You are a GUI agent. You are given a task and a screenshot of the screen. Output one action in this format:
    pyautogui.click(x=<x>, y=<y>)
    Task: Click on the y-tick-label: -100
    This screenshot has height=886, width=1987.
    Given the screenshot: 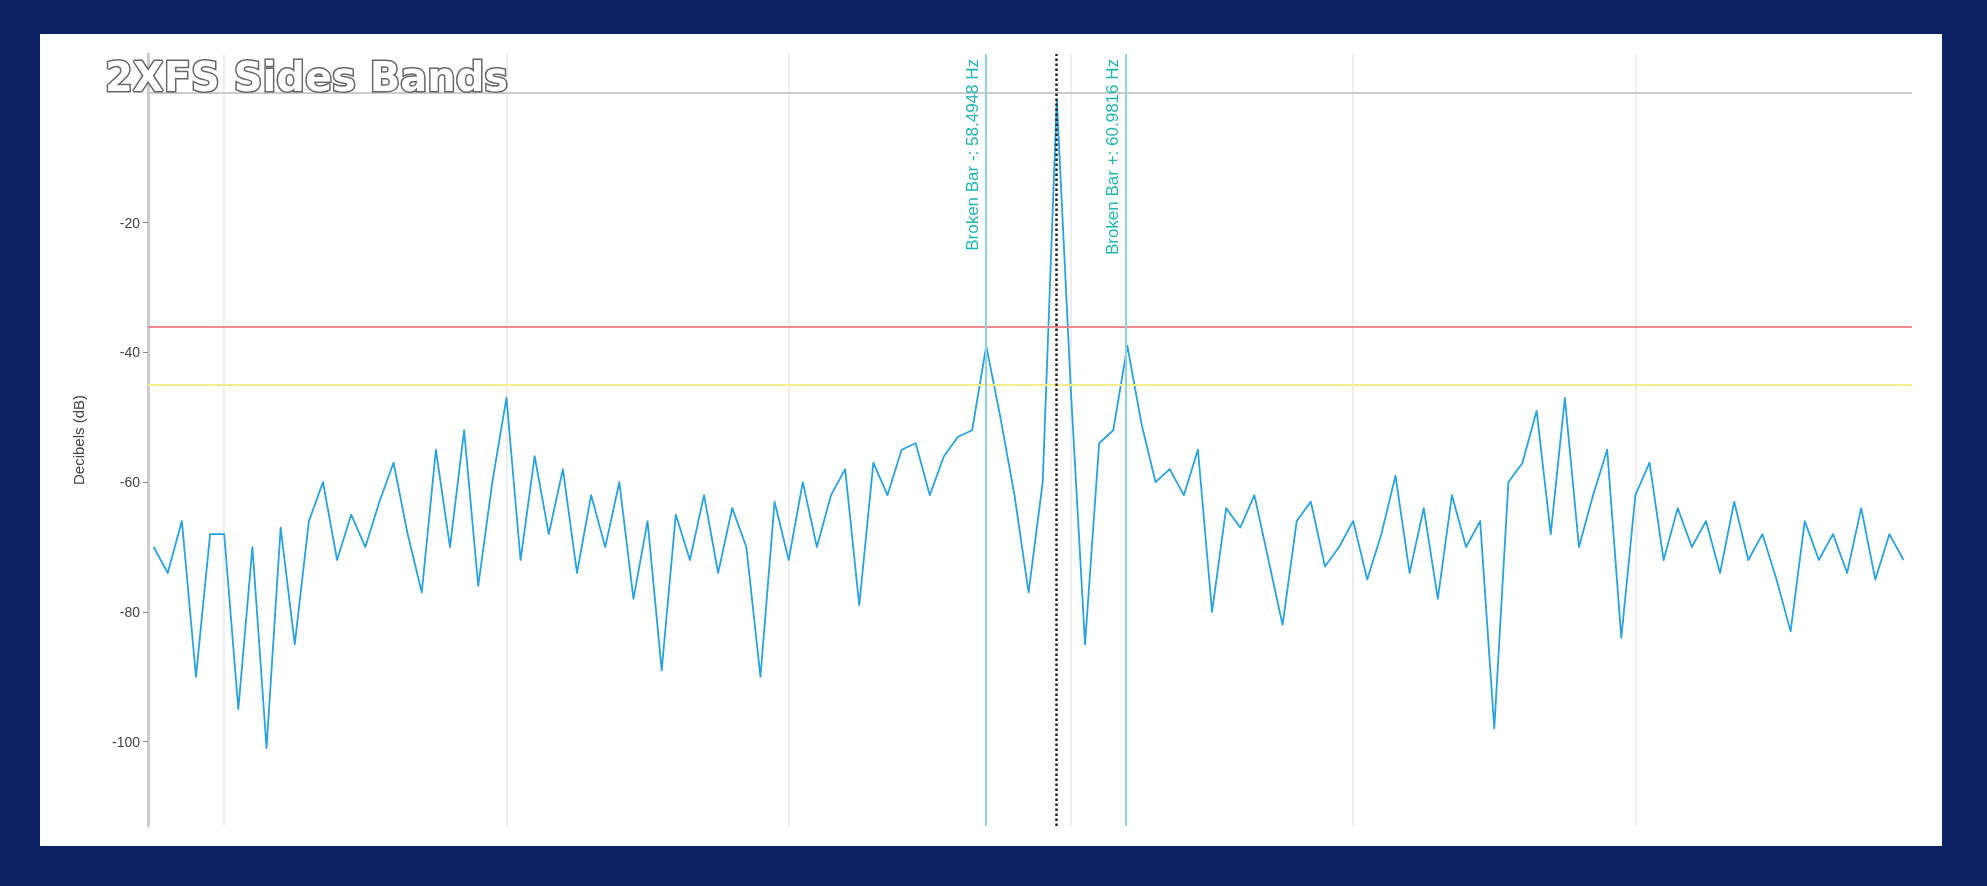 What is the action you would take?
    pyautogui.click(x=126, y=741)
    